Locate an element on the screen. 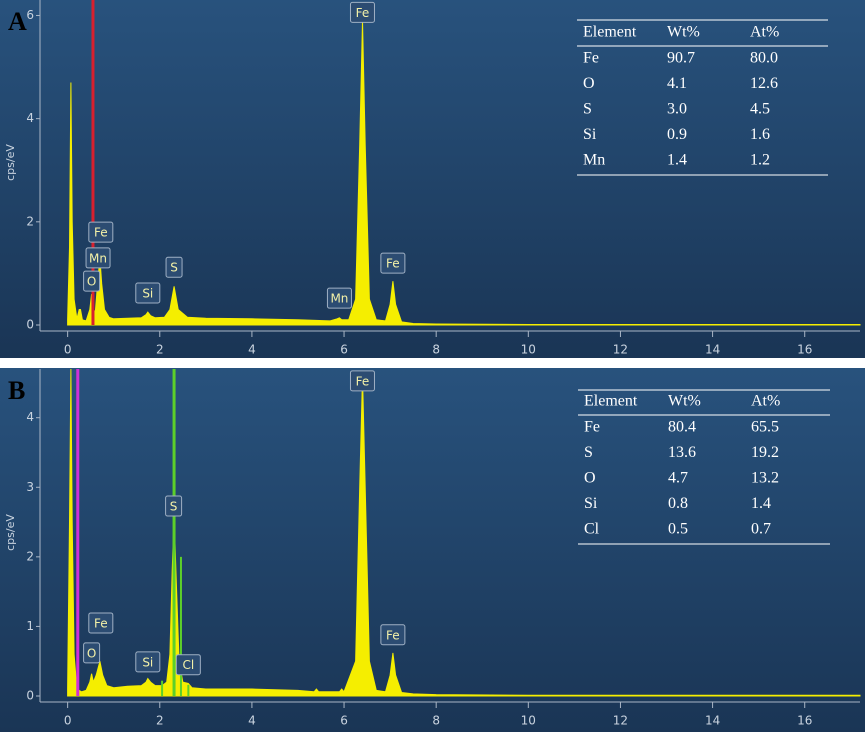  panel-label: A is located at coordinates (17, 21).